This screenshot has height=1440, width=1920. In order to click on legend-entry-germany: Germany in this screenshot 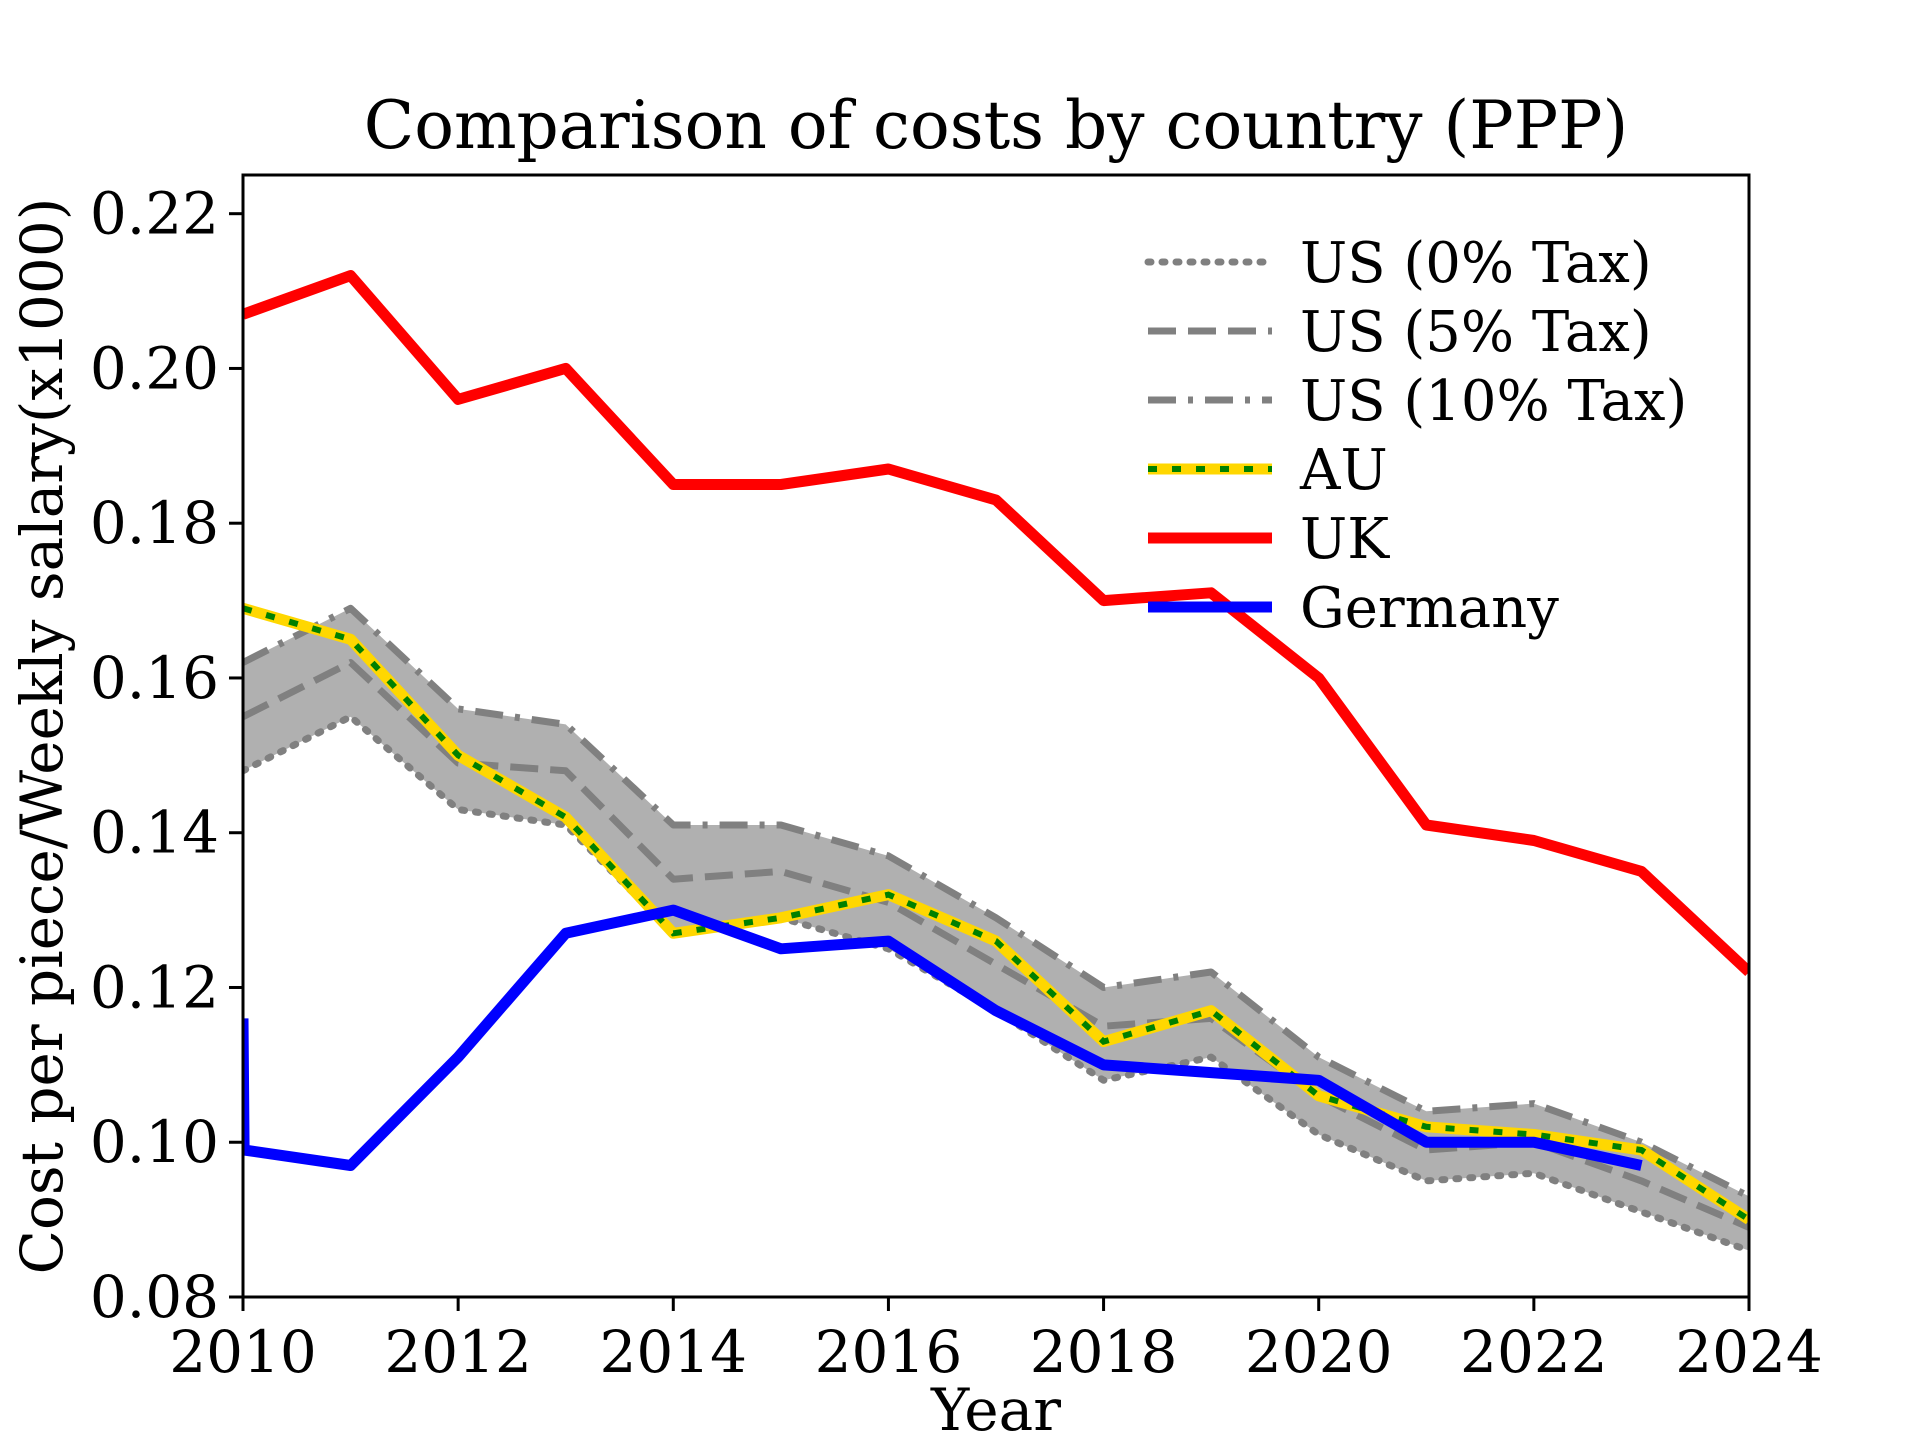, I will do `click(1353, 608)`.